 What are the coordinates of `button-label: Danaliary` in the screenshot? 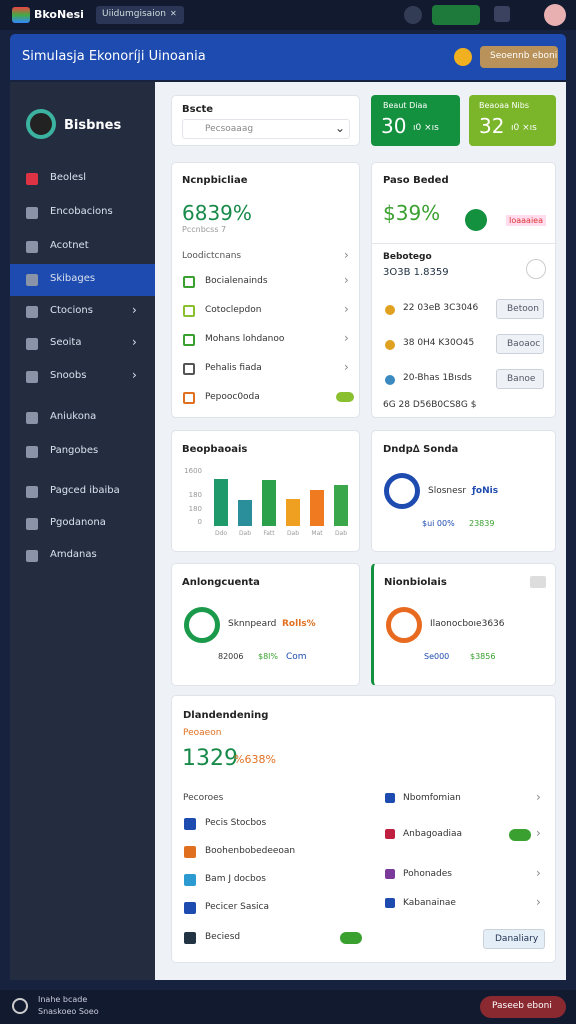 It's located at (517, 939).